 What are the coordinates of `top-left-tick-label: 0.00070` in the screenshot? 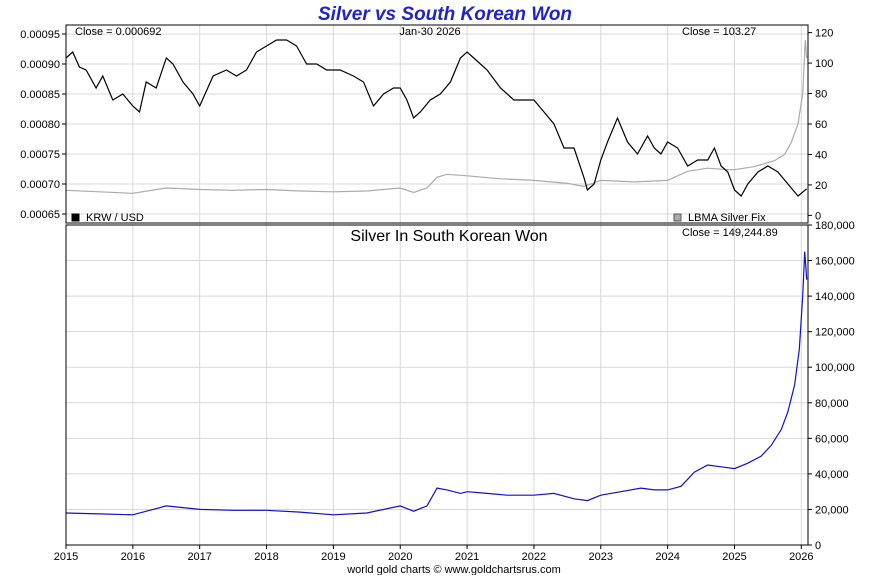 It's located at (40, 185).